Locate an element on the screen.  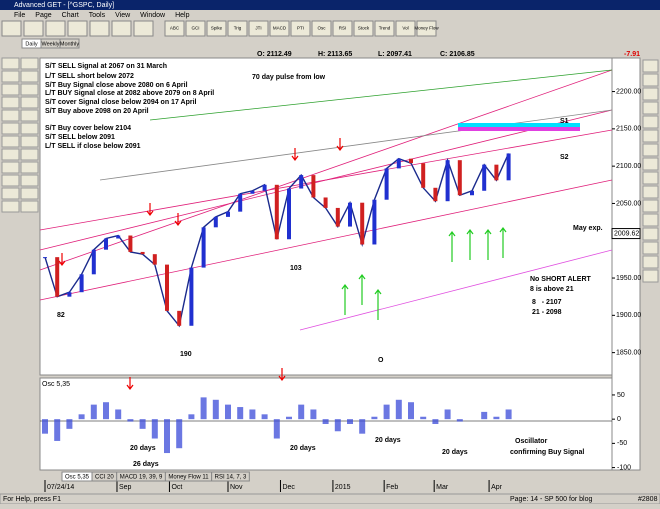
indicator-tab: CCI 20 is located at coordinates (104, 478).